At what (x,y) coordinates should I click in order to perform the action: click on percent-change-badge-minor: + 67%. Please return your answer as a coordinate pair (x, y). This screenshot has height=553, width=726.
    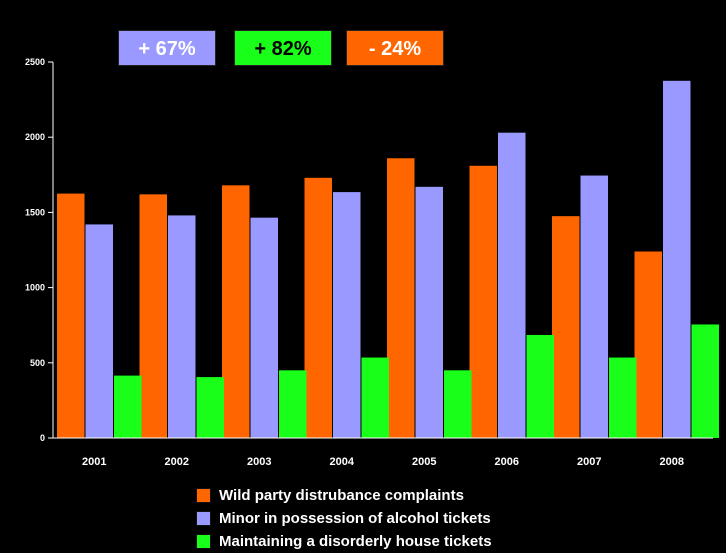
    Looking at the image, I should click on (167, 48).